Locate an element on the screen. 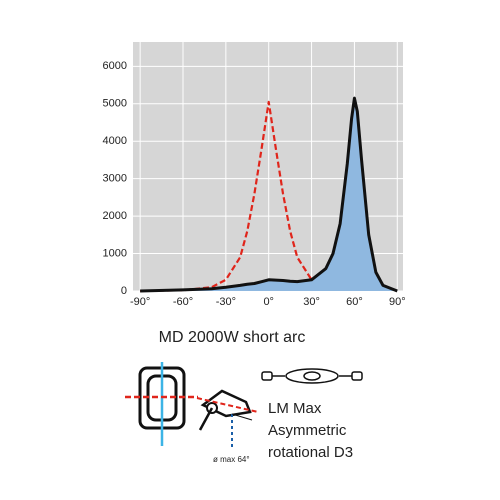 This screenshot has height=500, width=500. lamp is located at coordinates (312, 376).